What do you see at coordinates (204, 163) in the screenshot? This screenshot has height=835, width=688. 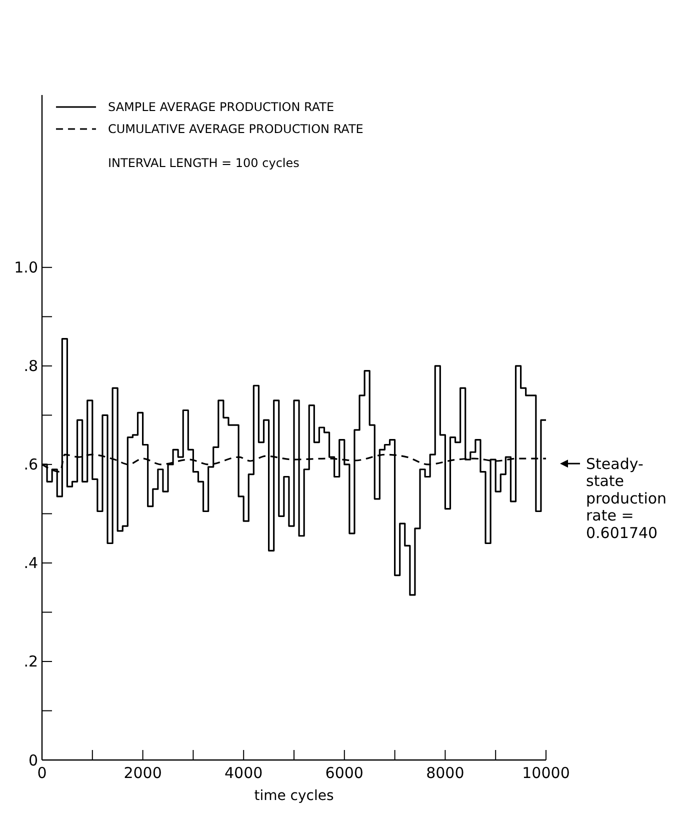 I see `annotation: INTERVAL LENGTH = 100 cycles` at bounding box center [204, 163].